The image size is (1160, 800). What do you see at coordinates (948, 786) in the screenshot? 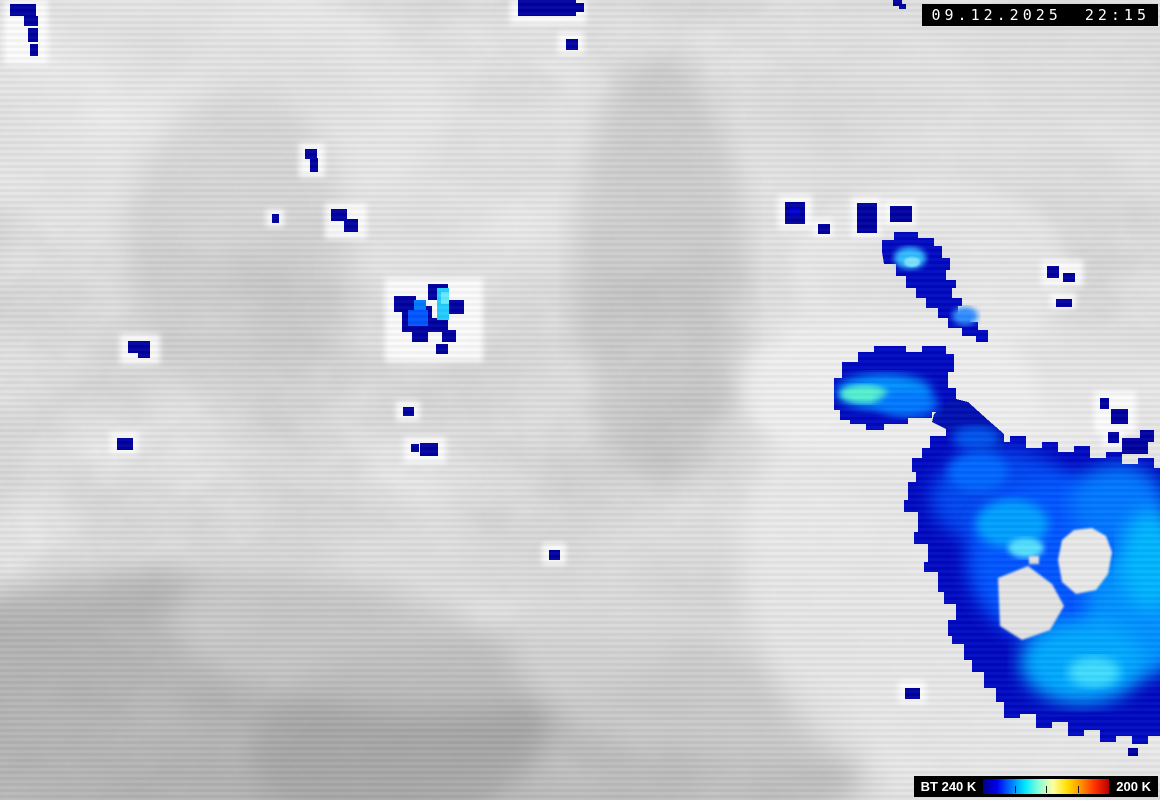
I see `bt-legend-min-label: BT 240 K` at bounding box center [948, 786].